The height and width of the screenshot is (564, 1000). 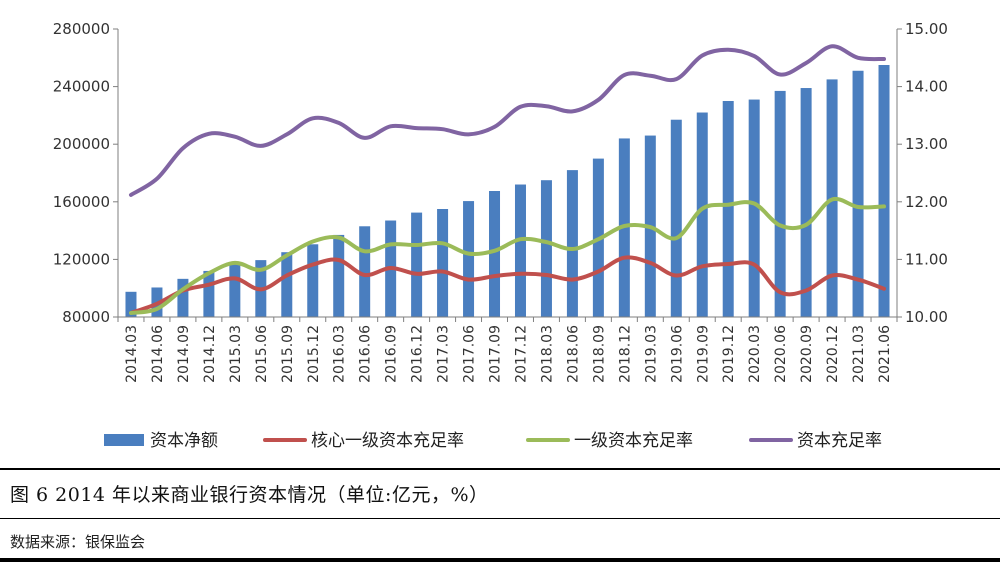 I want to click on x-tick-label: 2014.09, so click(x=184, y=354).